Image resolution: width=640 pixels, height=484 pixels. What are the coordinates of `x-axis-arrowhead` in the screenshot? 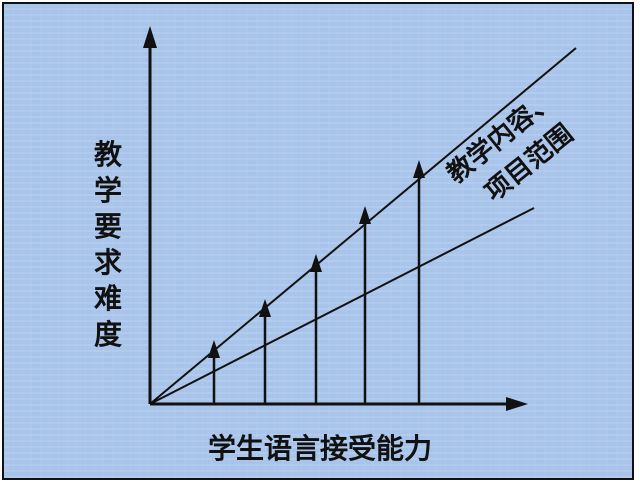 It's located at (517, 404).